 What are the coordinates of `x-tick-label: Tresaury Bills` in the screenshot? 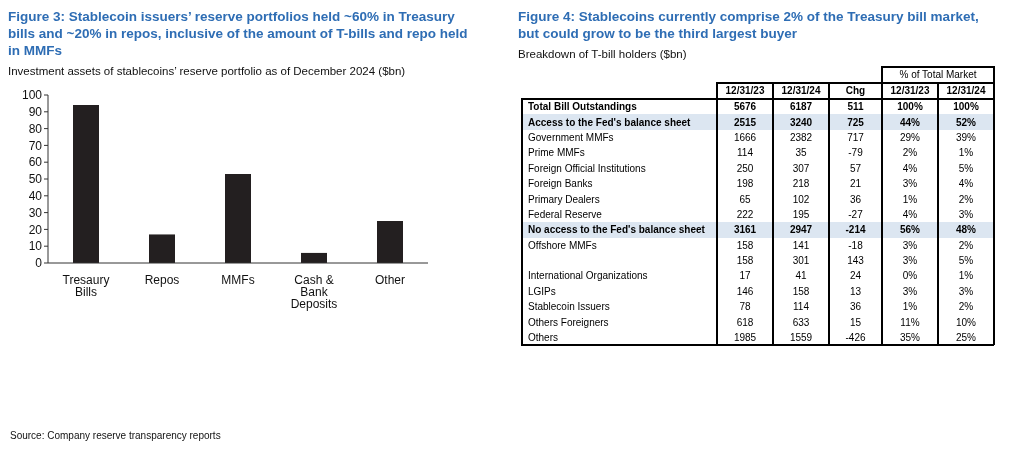 It's located at (86, 285).